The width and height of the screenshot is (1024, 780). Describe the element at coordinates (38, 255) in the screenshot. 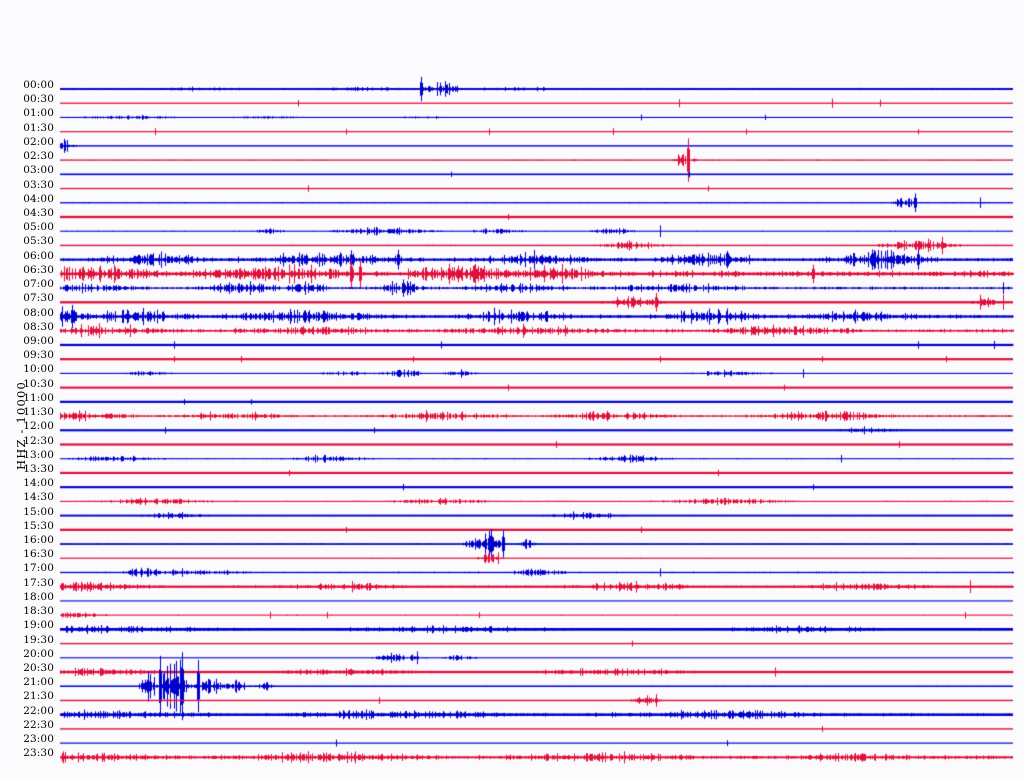

I see `time-tick-label: 06:00` at that location.